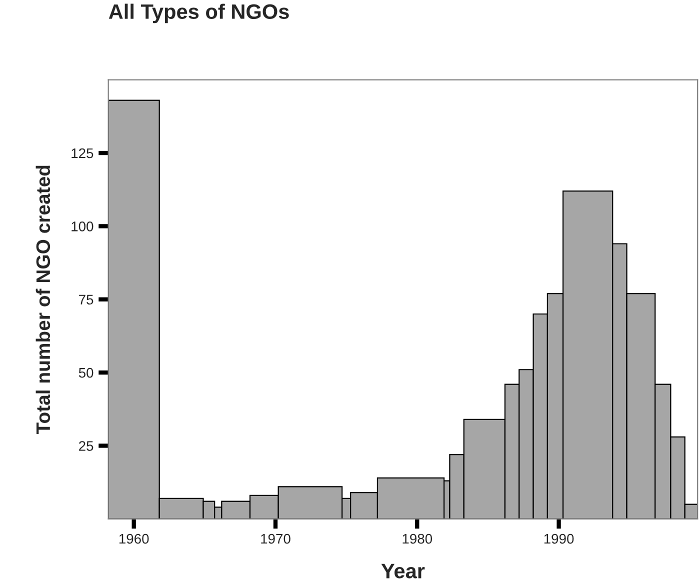 The height and width of the screenshot is (587, 699). What do you see at coordinates (417, 539) in the screenshot?
I see `x-tick-label: 1980` at bounding box center [417, 539].